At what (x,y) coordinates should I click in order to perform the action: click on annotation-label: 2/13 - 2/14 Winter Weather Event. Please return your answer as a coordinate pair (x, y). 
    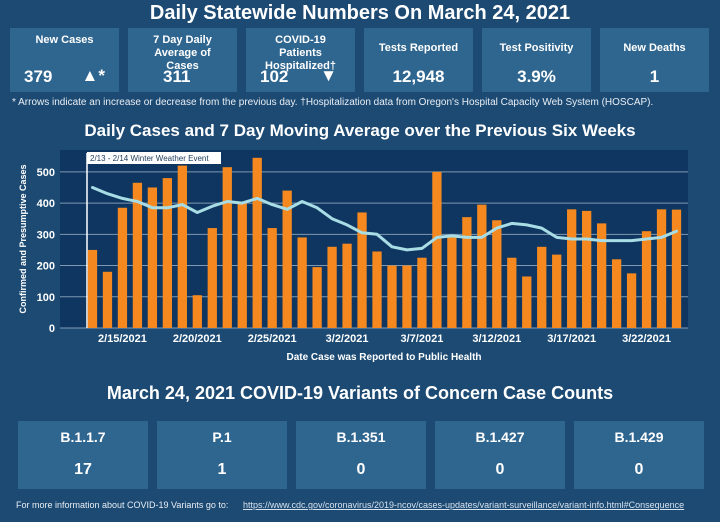
    Looking at the image, I should click on (149, 158).